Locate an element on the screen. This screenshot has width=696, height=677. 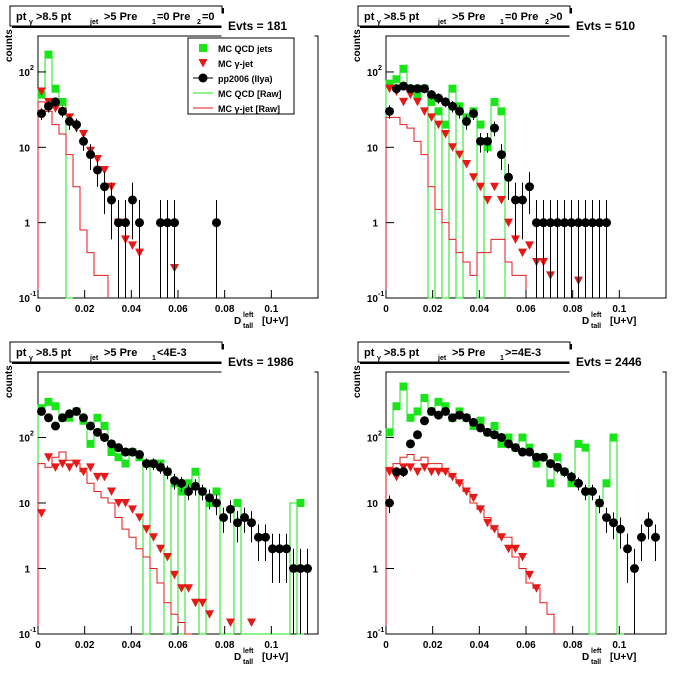
x-tick-label: 0.02 is located at coordinates (85, 309).